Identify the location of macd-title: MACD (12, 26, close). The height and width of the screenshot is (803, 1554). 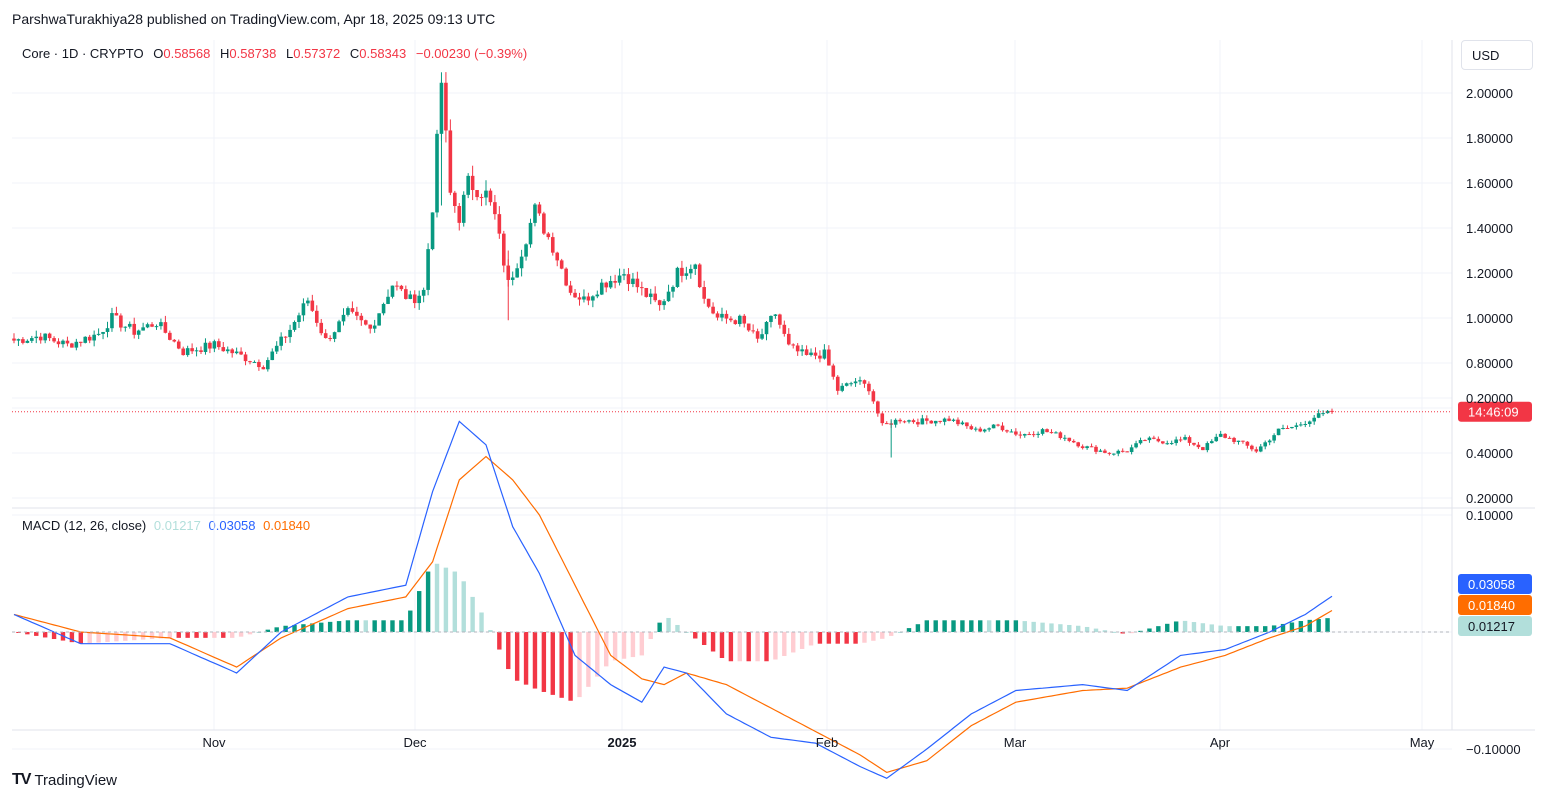
(84, 525).